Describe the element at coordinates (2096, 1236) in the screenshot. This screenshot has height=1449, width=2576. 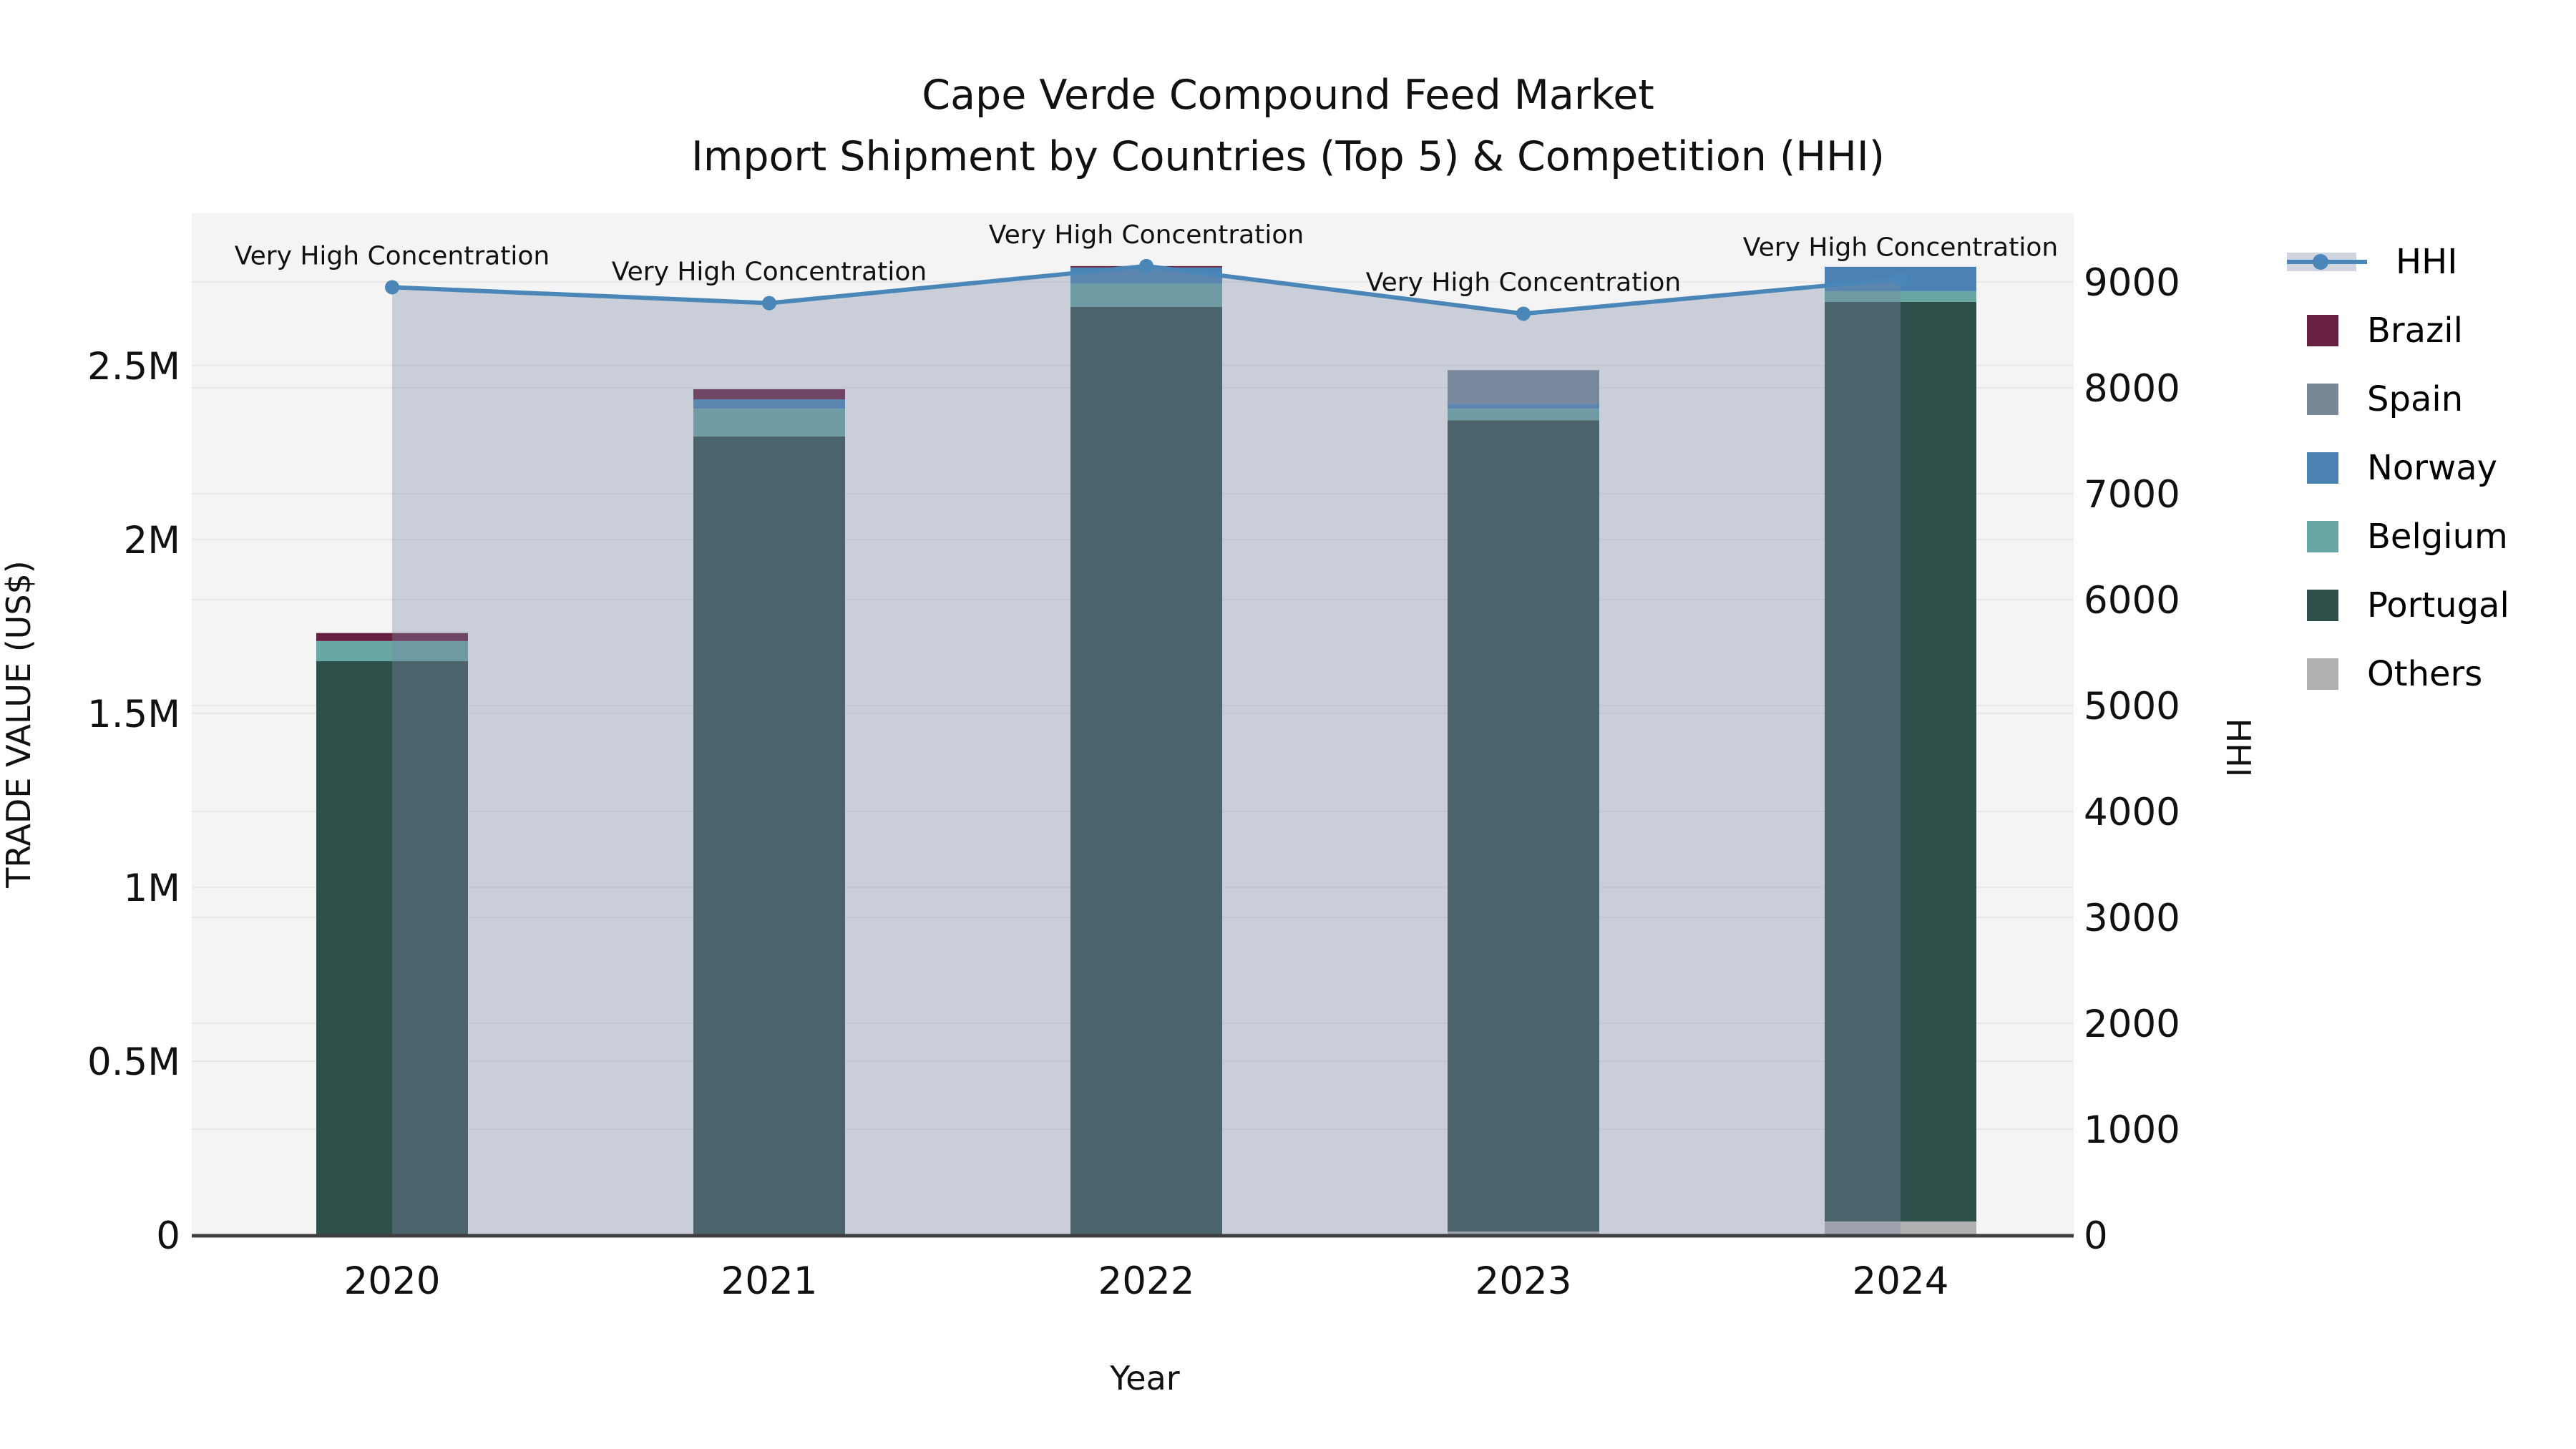
I see `y-right-tick-0: 0` at that location.